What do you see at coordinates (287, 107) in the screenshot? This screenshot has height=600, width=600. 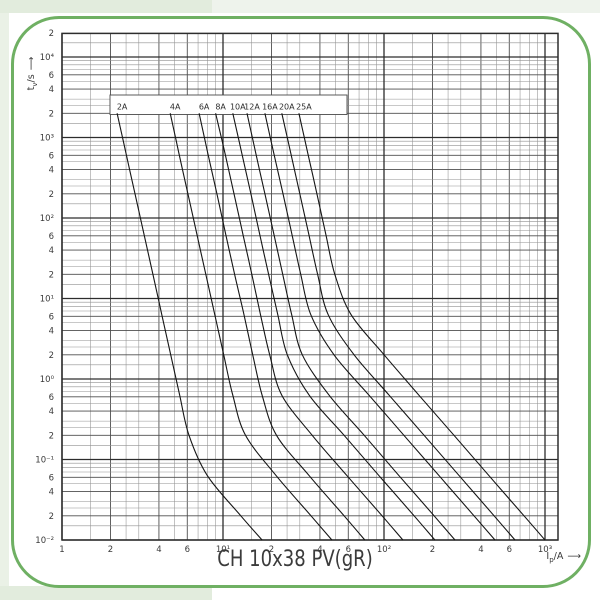 I see `legend-label-20A: 20A` at bounding box center [287, 107].